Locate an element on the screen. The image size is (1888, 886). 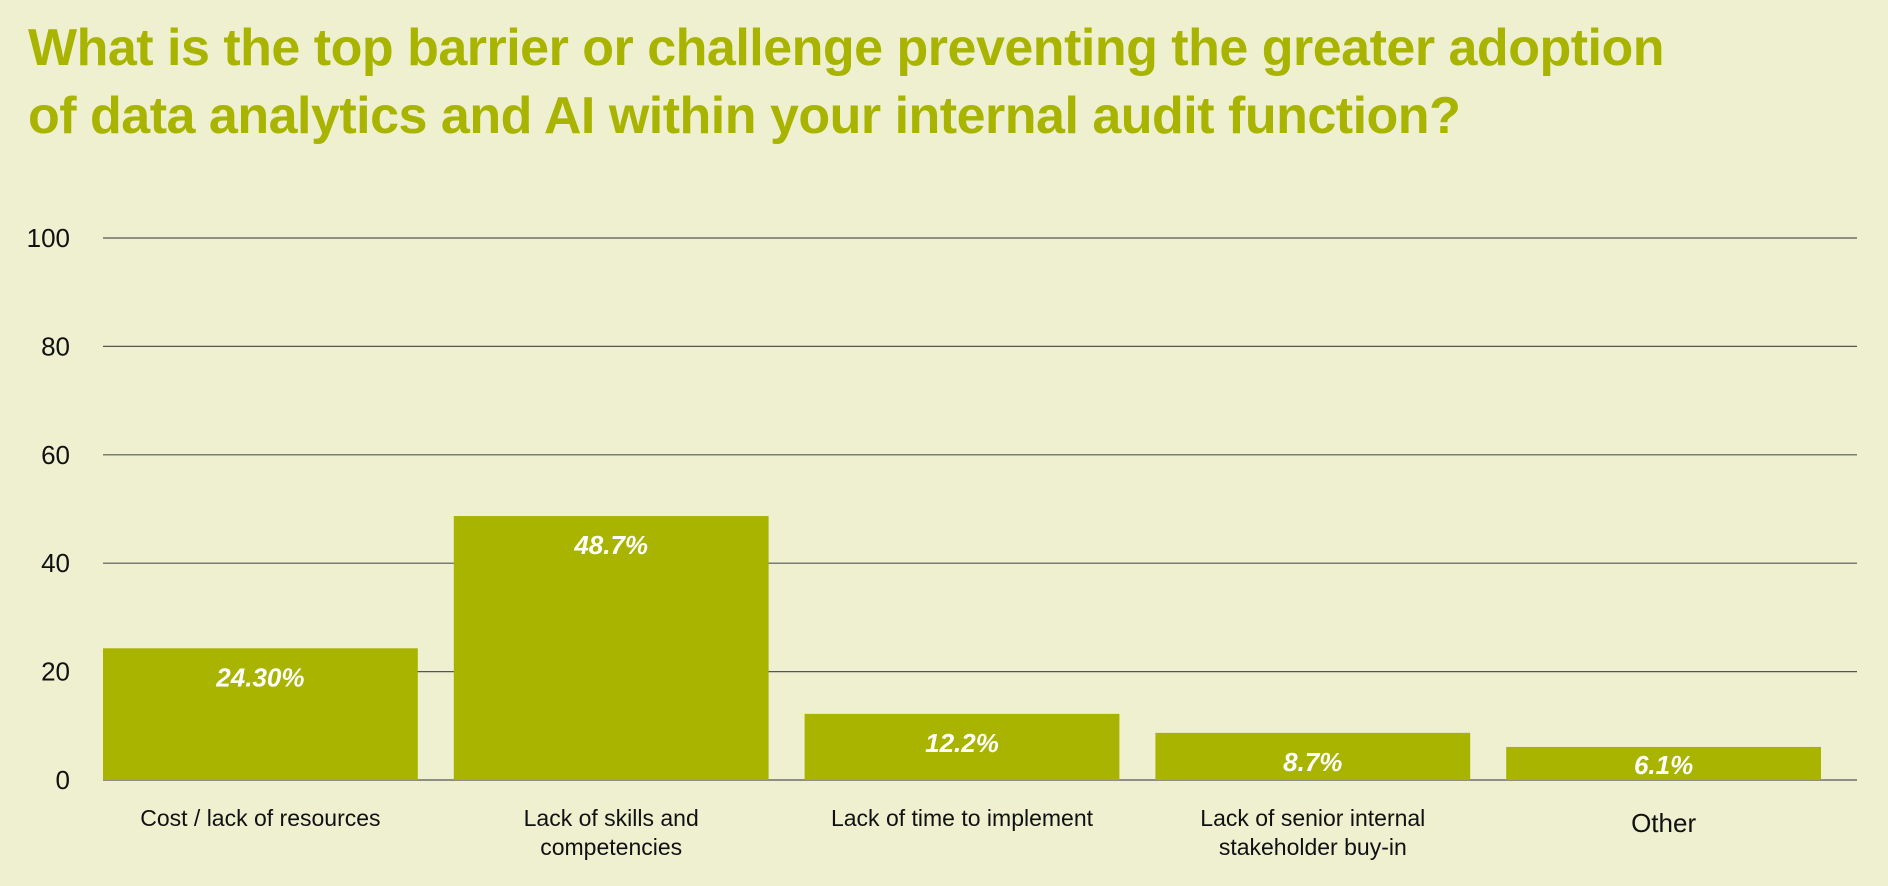
x-tick-label: Lack of skills and is located at coordinates (611, 818).